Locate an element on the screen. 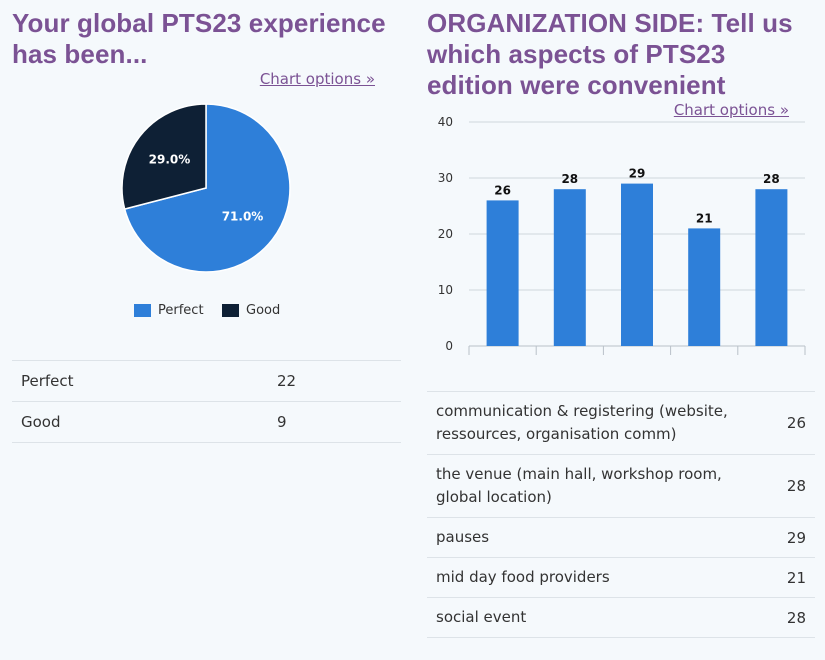  y-tick-label: 10 is located at coordinates (445, 290).